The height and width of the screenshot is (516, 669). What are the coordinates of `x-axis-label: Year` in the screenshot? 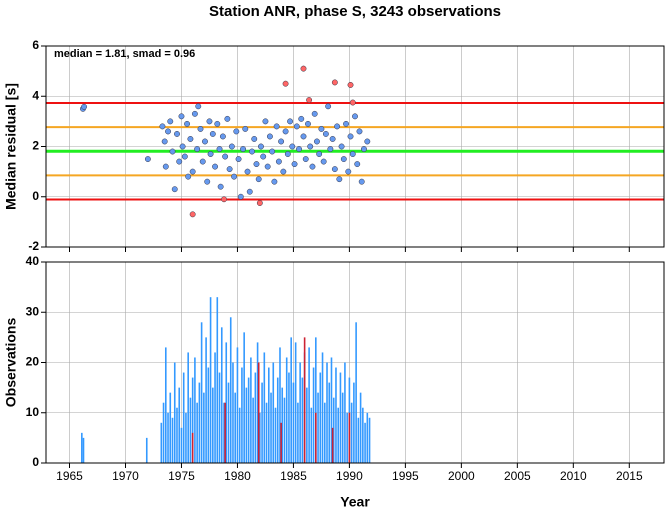 It's located at (355, 502).